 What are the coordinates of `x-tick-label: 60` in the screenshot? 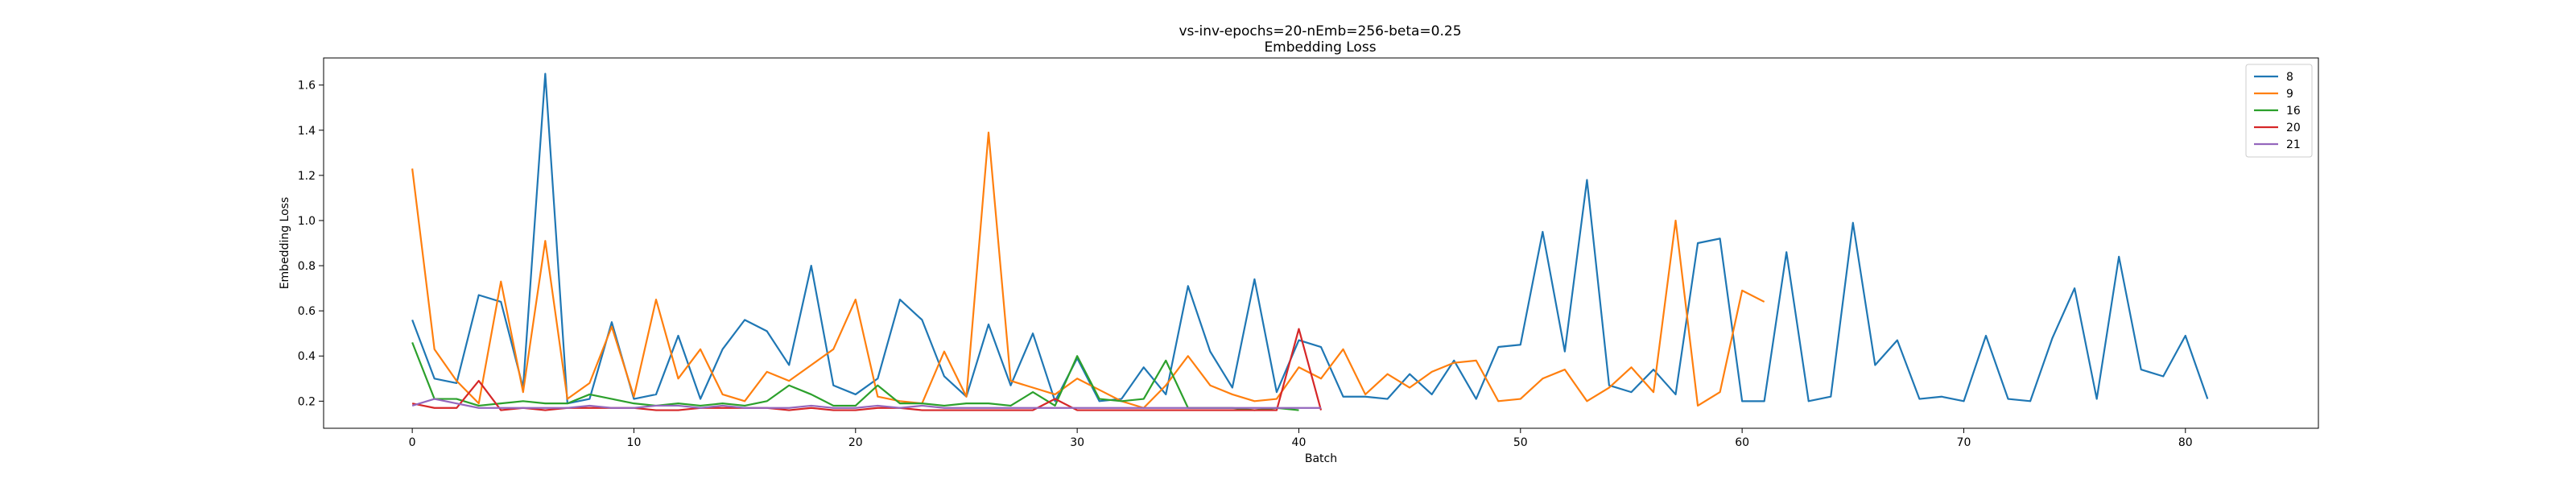 It's located at (1742, 442).